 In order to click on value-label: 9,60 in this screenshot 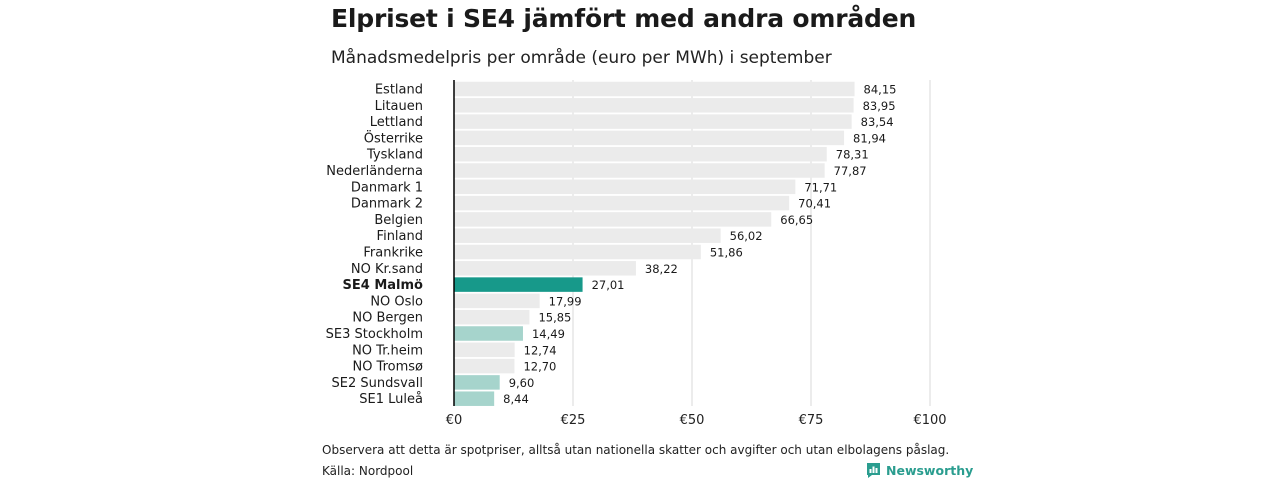, I will do `click(522, 383)`.